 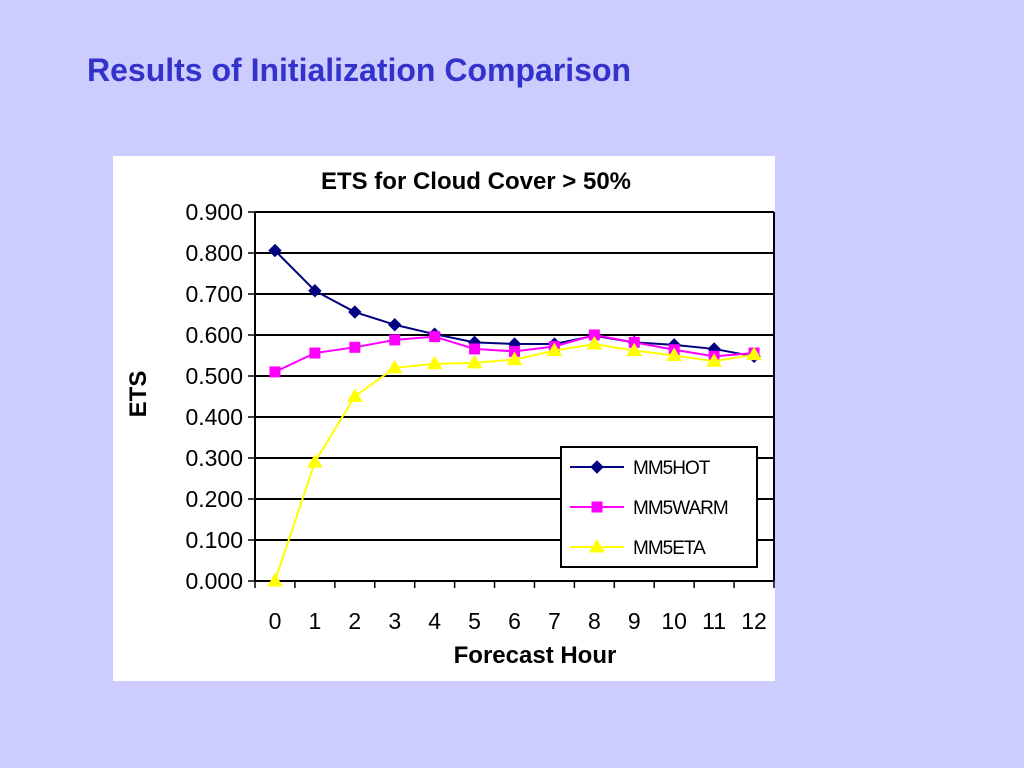 I want to click on y-tick-label: 0.900, so click(x=214, y=212).